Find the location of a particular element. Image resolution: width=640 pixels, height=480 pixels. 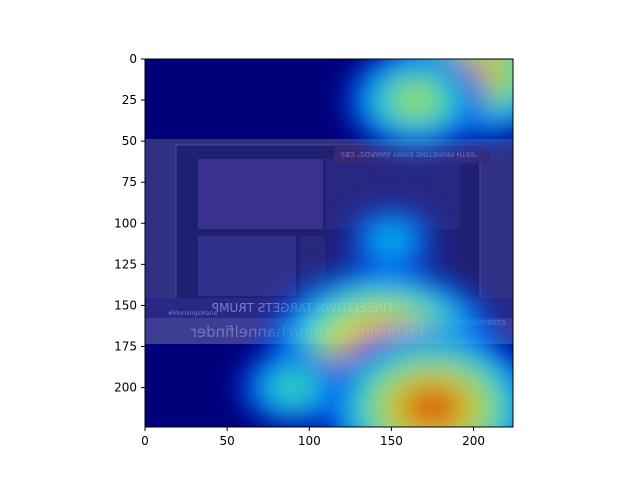

y-tick-label: 100 is located at coordinates (125, 223).